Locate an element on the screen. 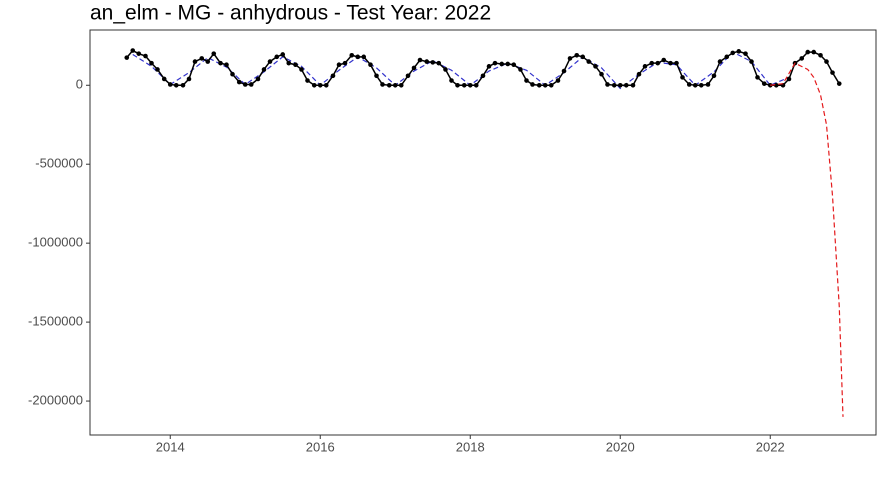 The image size is (880, 480). x-tick-label: 2022 is located at coordinates (770, 446).